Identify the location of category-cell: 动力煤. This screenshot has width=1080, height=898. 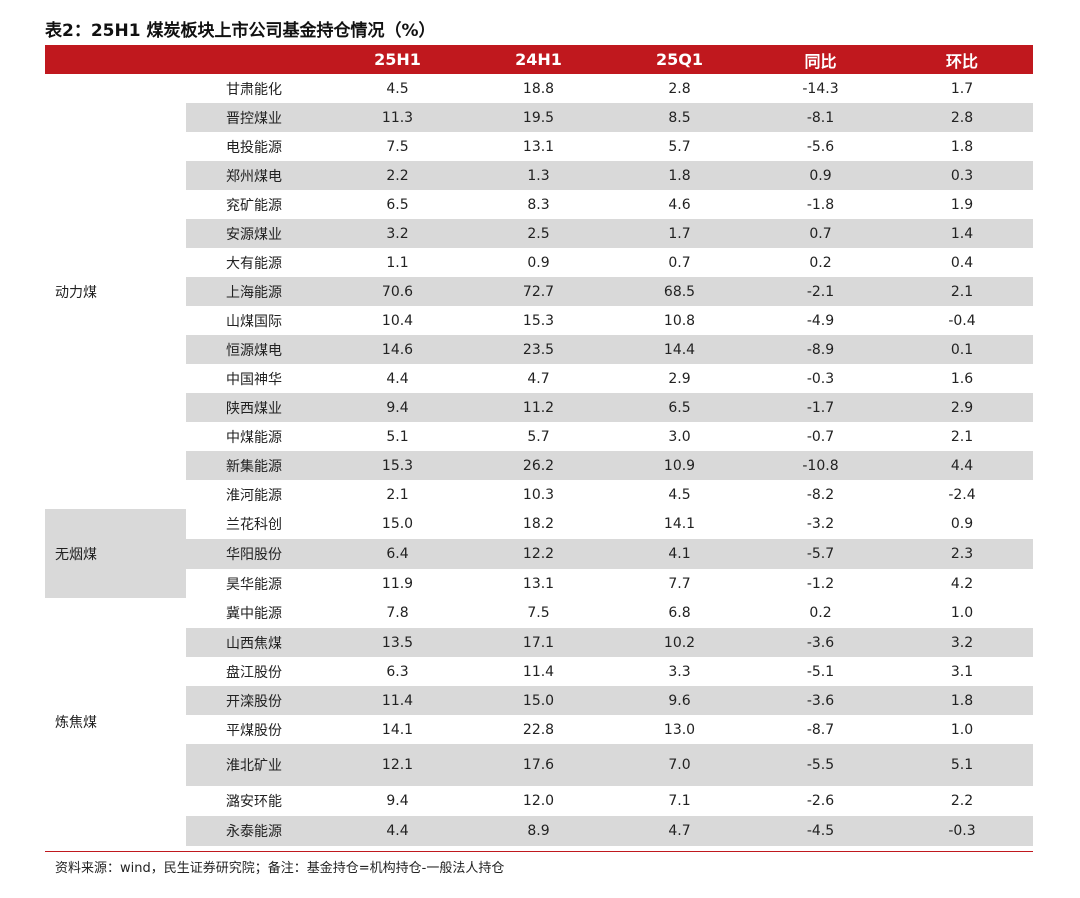
(76, 292).